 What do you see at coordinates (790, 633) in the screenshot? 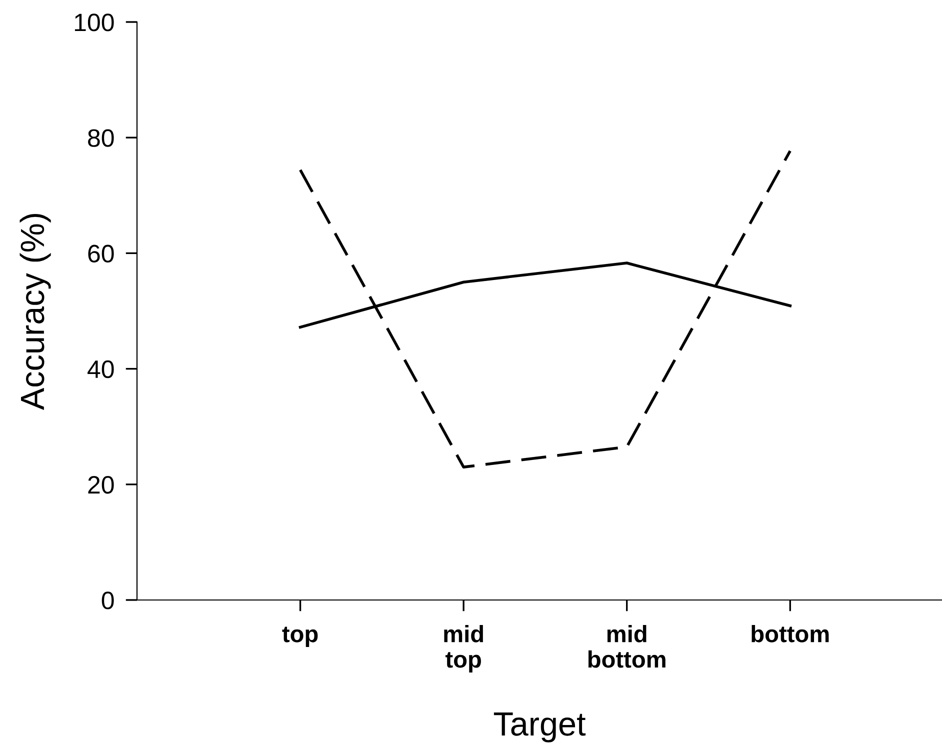
I see `x-tick-label: bottom` at bounding box center [790, 633].